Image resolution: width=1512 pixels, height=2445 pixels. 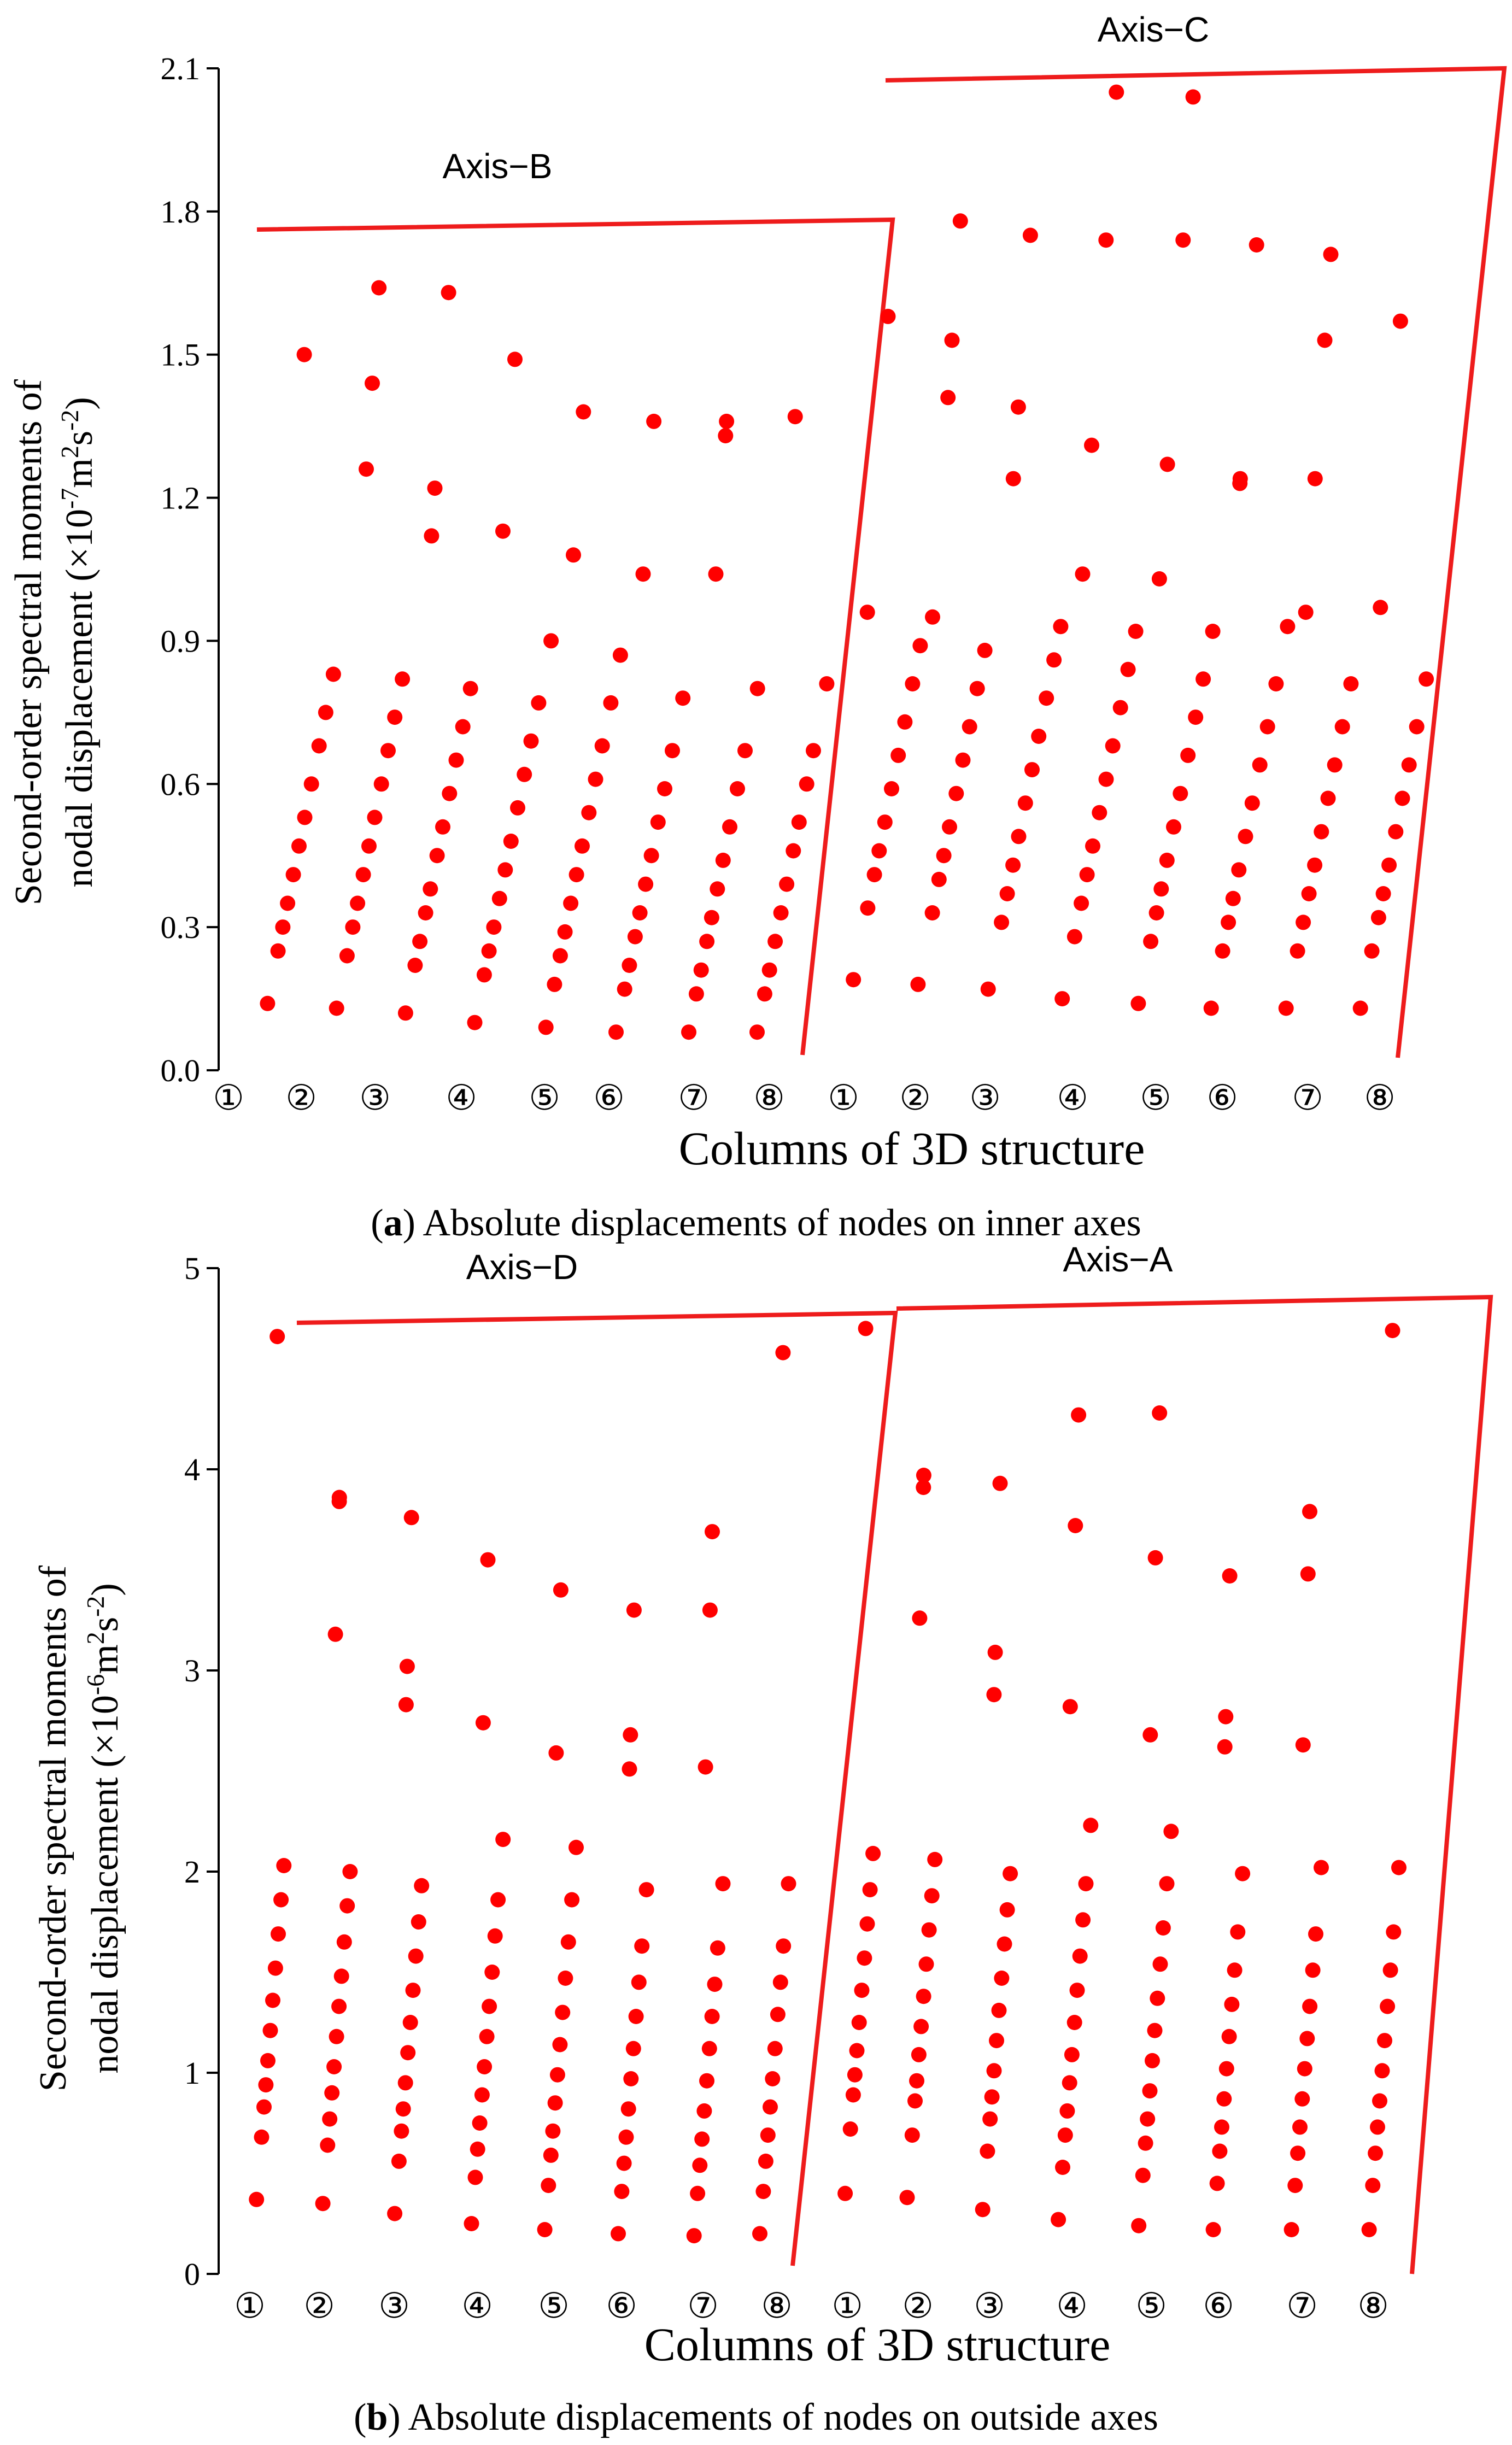 I want to click on y-tick-label: 1, so click(x=192, y=2073).